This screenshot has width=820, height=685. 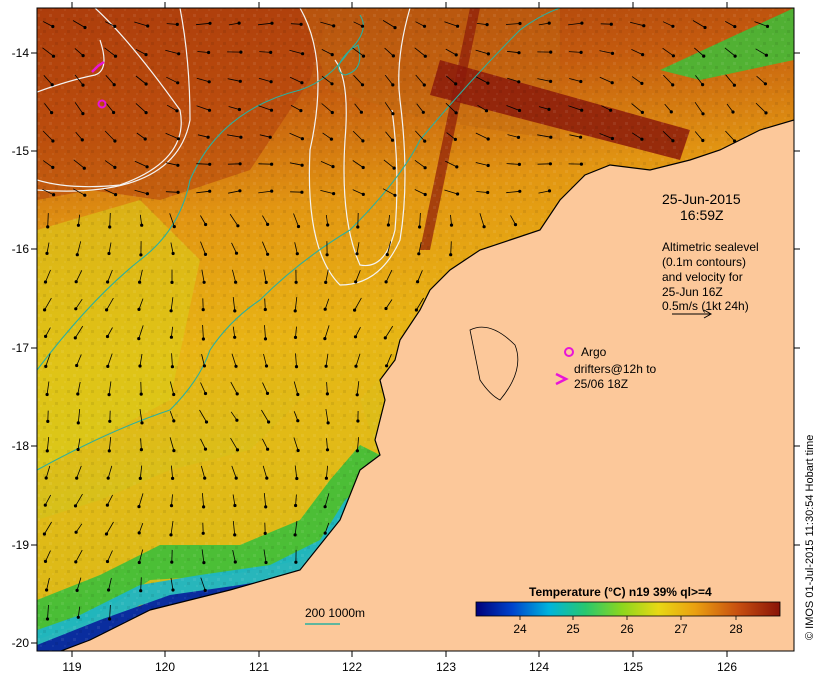 I want to click on sealevel-note-line-1: Altimetric sealevel, so click(x=710, y=247).